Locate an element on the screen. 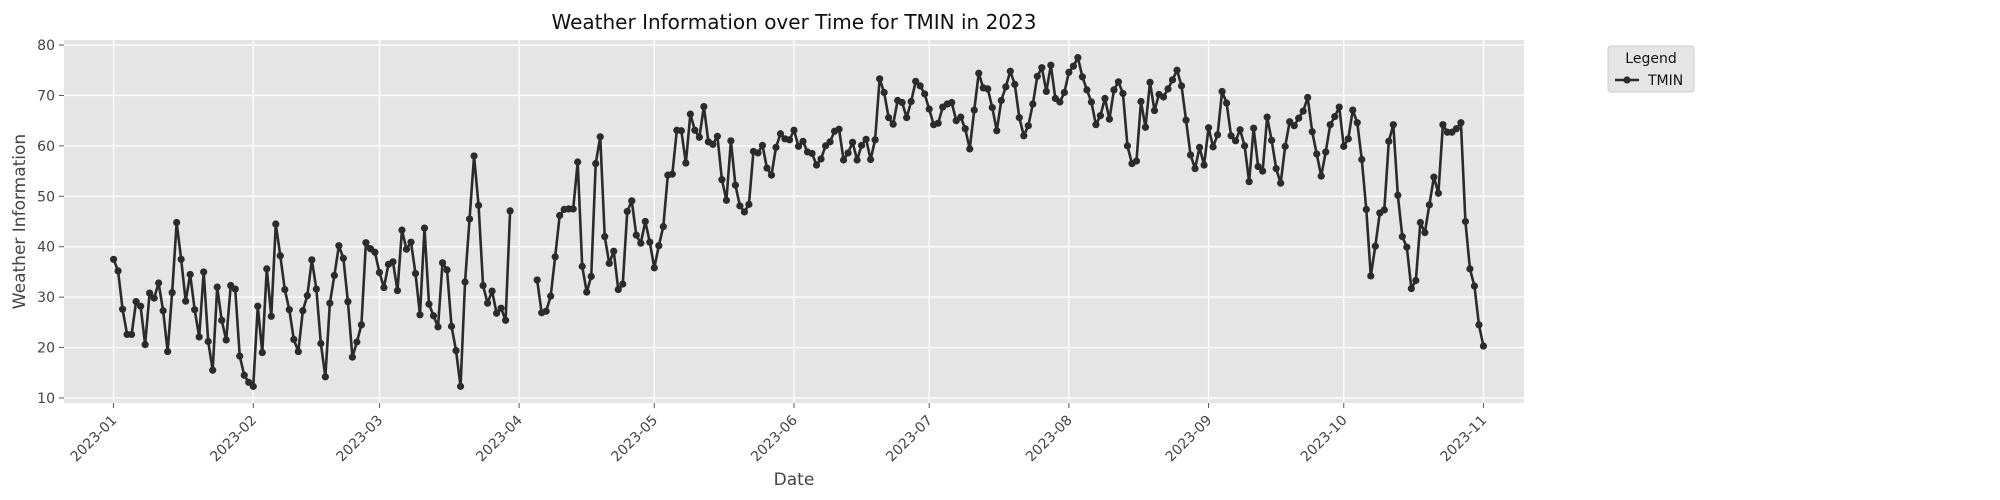  y-tick-label: 10 is located at coordinates (46, 399).